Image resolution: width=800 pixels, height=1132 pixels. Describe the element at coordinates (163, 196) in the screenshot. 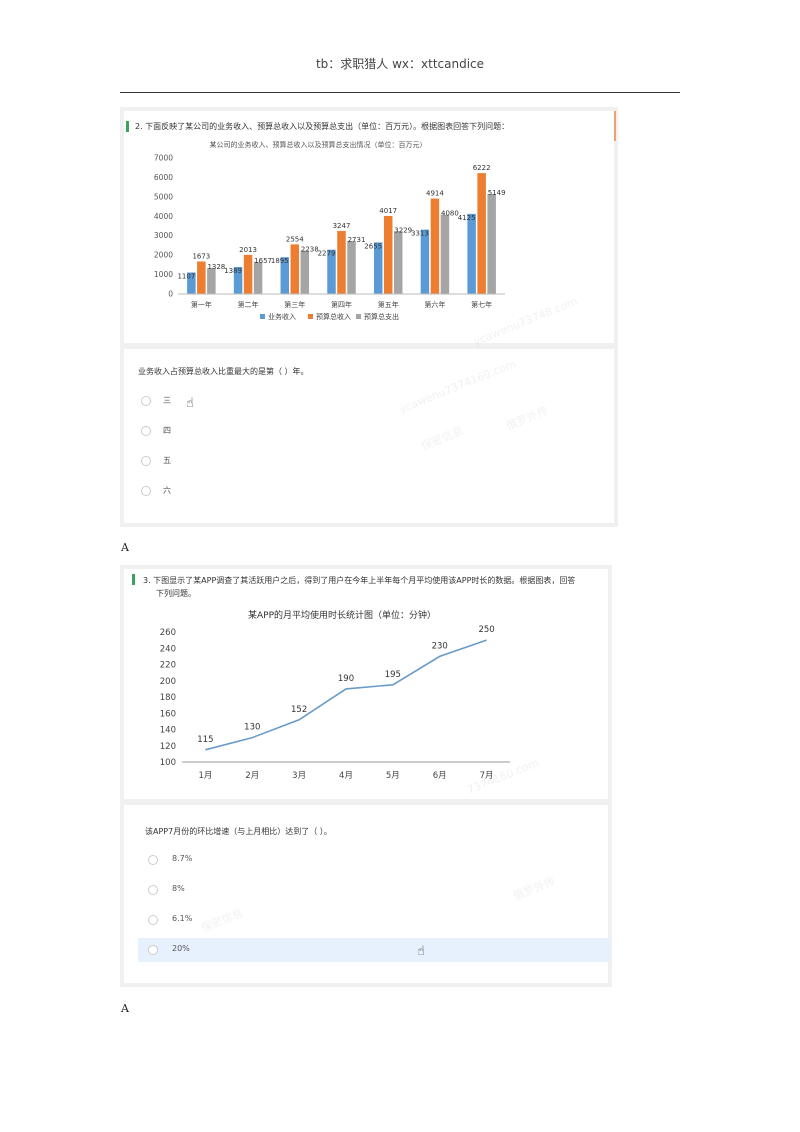

I see `chart1-y-tick-label: 5000` at that location.